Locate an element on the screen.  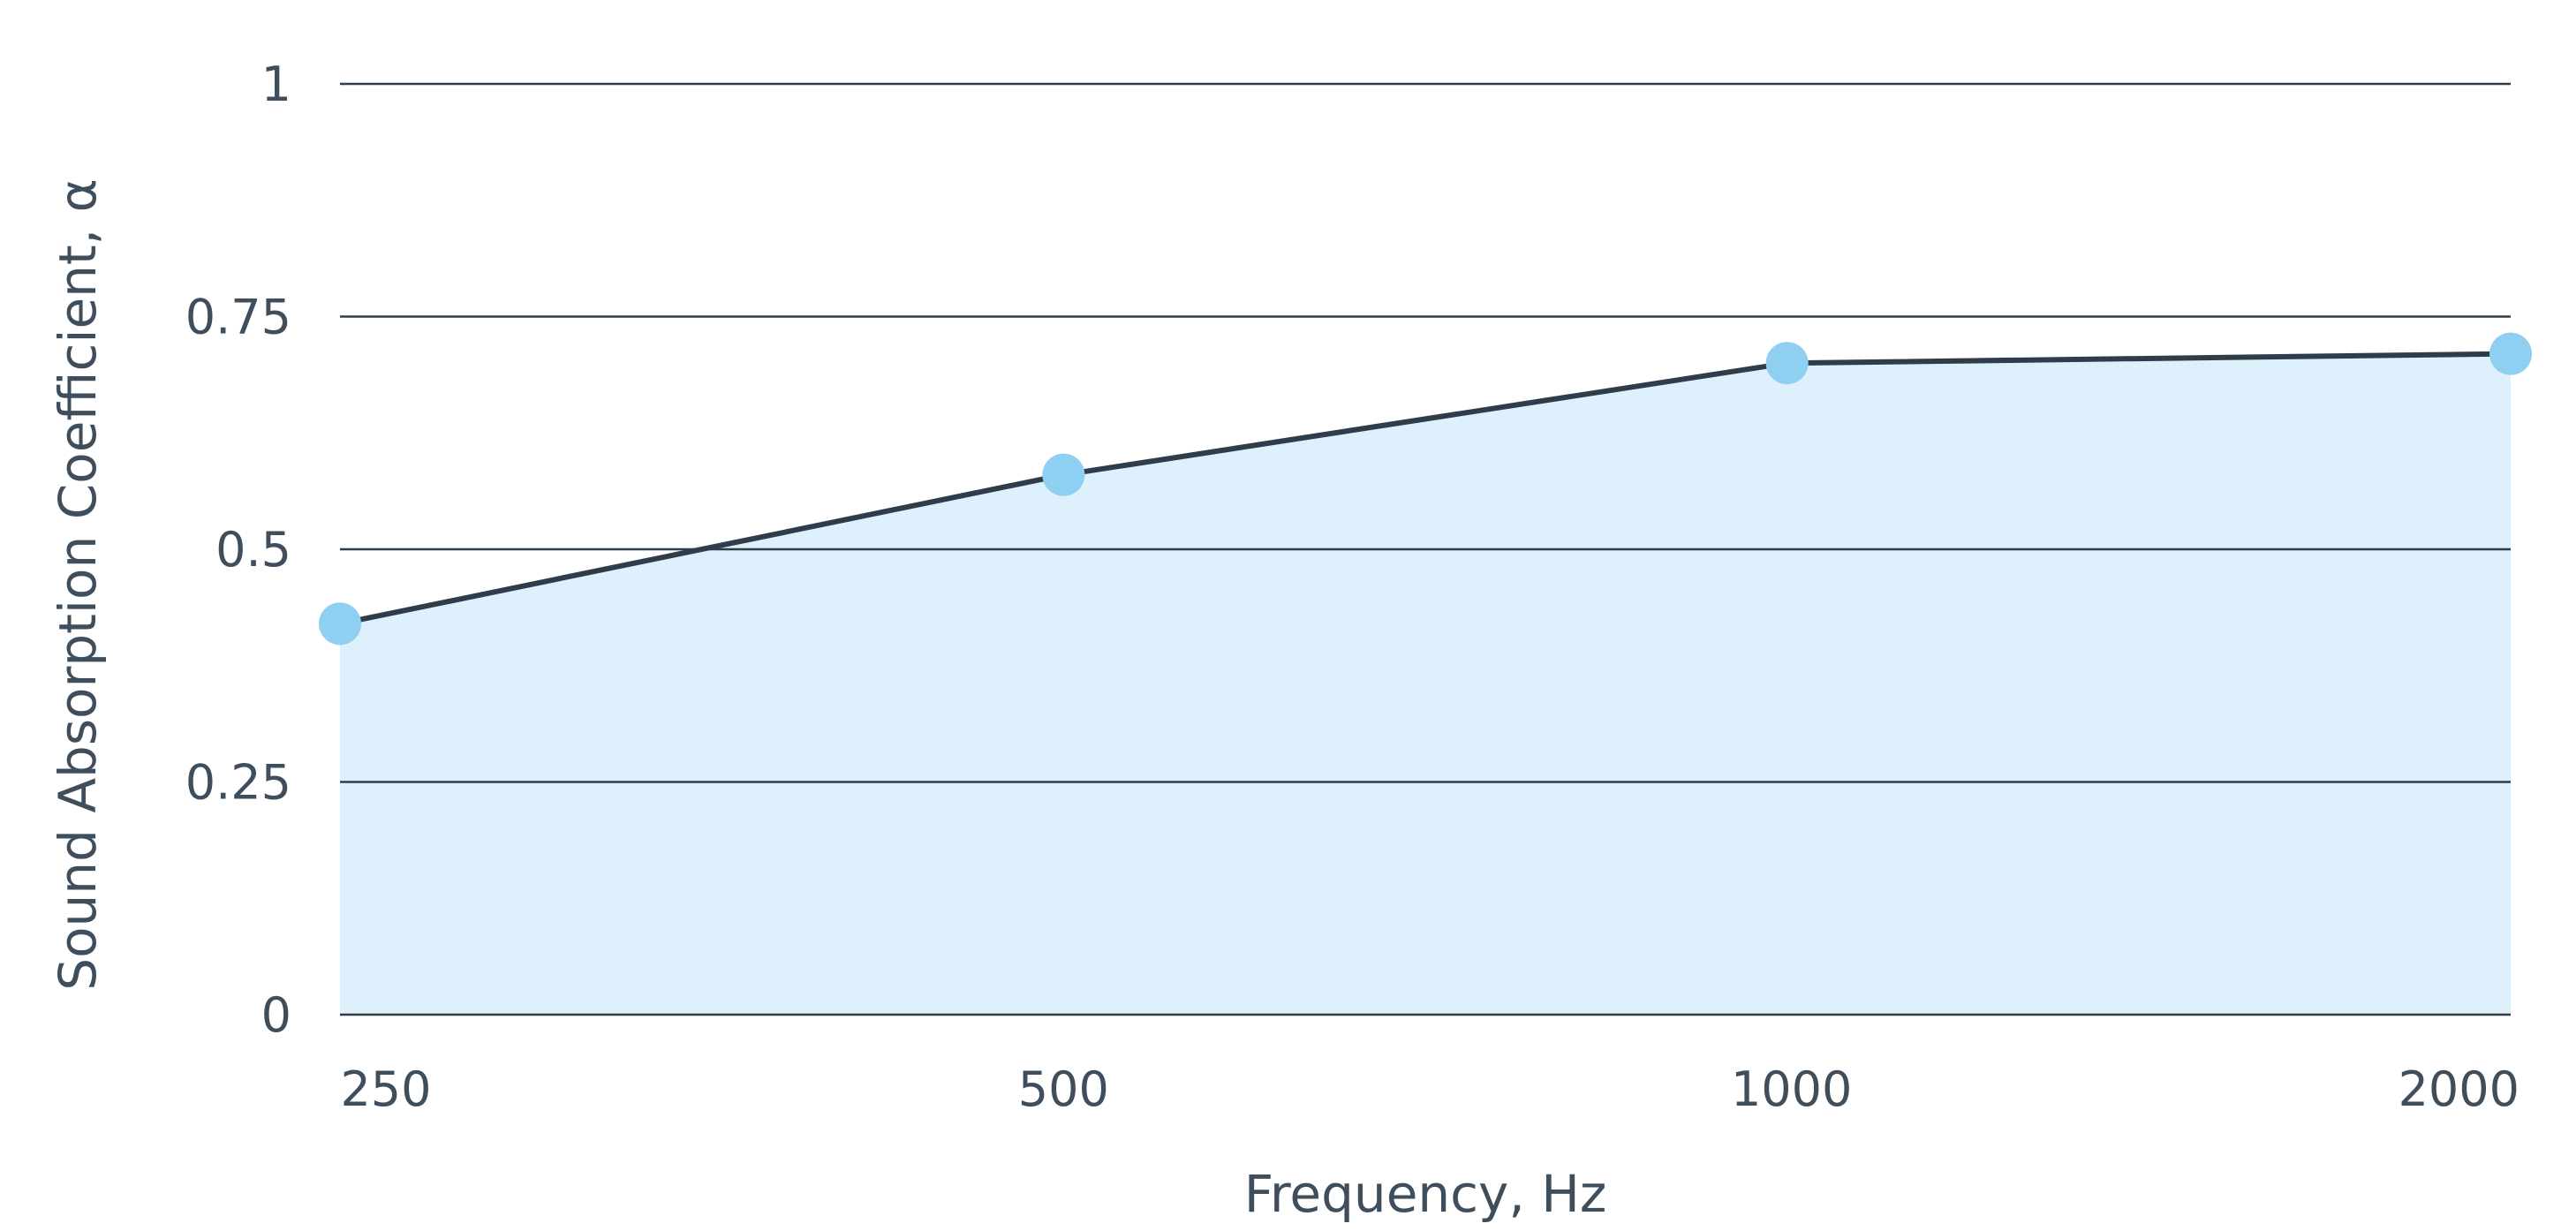
x-tick-label-250: 250 is located at coordinates (385, 1089).